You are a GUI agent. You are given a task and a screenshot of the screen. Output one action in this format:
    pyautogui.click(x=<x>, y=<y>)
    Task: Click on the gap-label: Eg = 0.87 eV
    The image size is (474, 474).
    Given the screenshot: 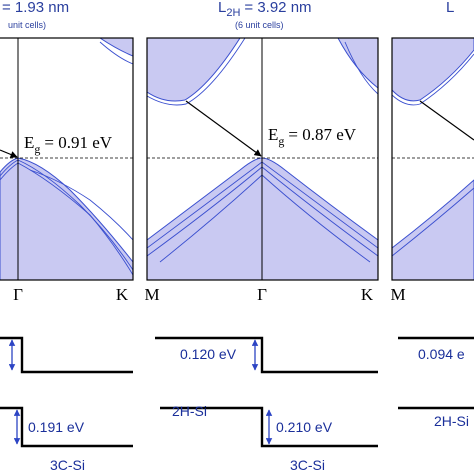 What is the action you would take?
    pyautogui.click(x=312, y=136)
    